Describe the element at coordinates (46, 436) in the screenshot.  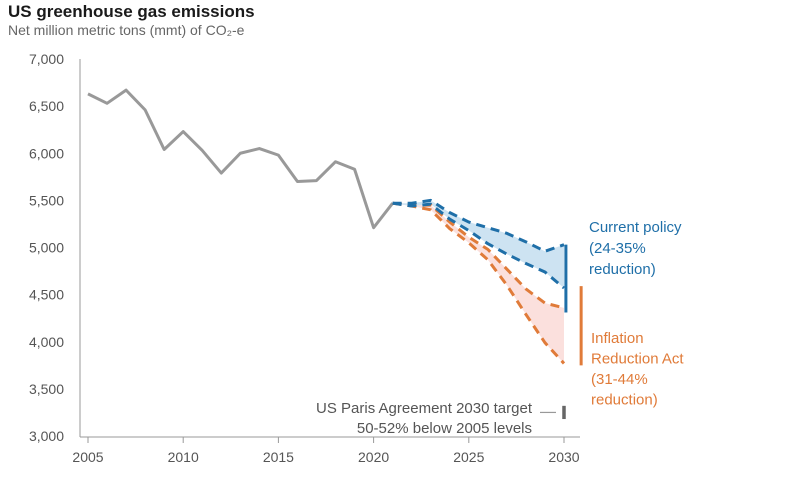
I see `y-tick-label: 3,000` at that location.